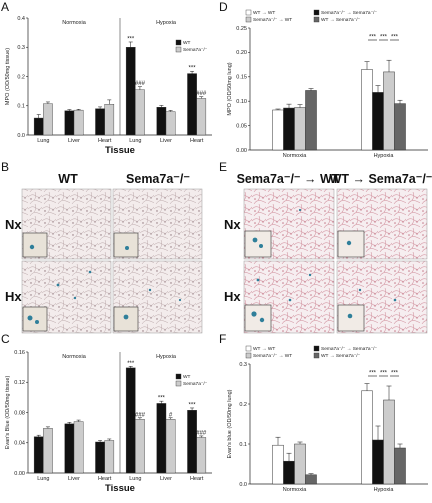 The width and height of the screenshot is (432, 503). Describe the element at coordinates (5, 167) in the screenshot. I see `panel-label-b: B` at that location.